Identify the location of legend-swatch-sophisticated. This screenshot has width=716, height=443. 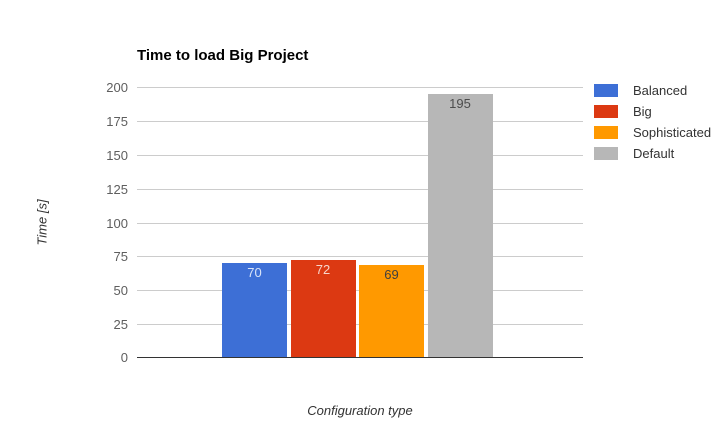
(606, 132).